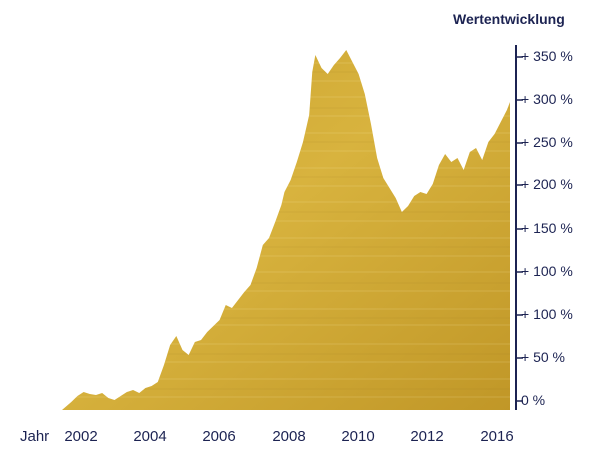 This screenshot has width=600, height=462. What do you see at coordinates (426, 436) in the screenshot?
I see `x-axis-tick-label: 2012` at bounding box center [426, 436].